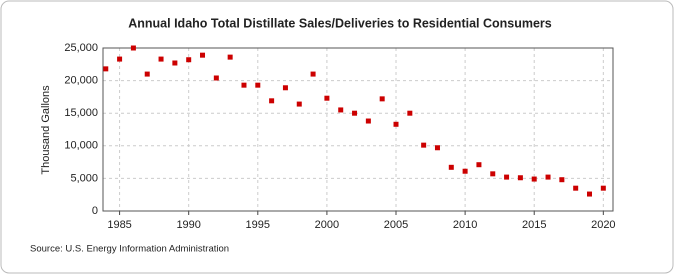 The width and height of the screenshot is (675, 280). I want to click on y-tick-label: 25,000, so click(81, 48).